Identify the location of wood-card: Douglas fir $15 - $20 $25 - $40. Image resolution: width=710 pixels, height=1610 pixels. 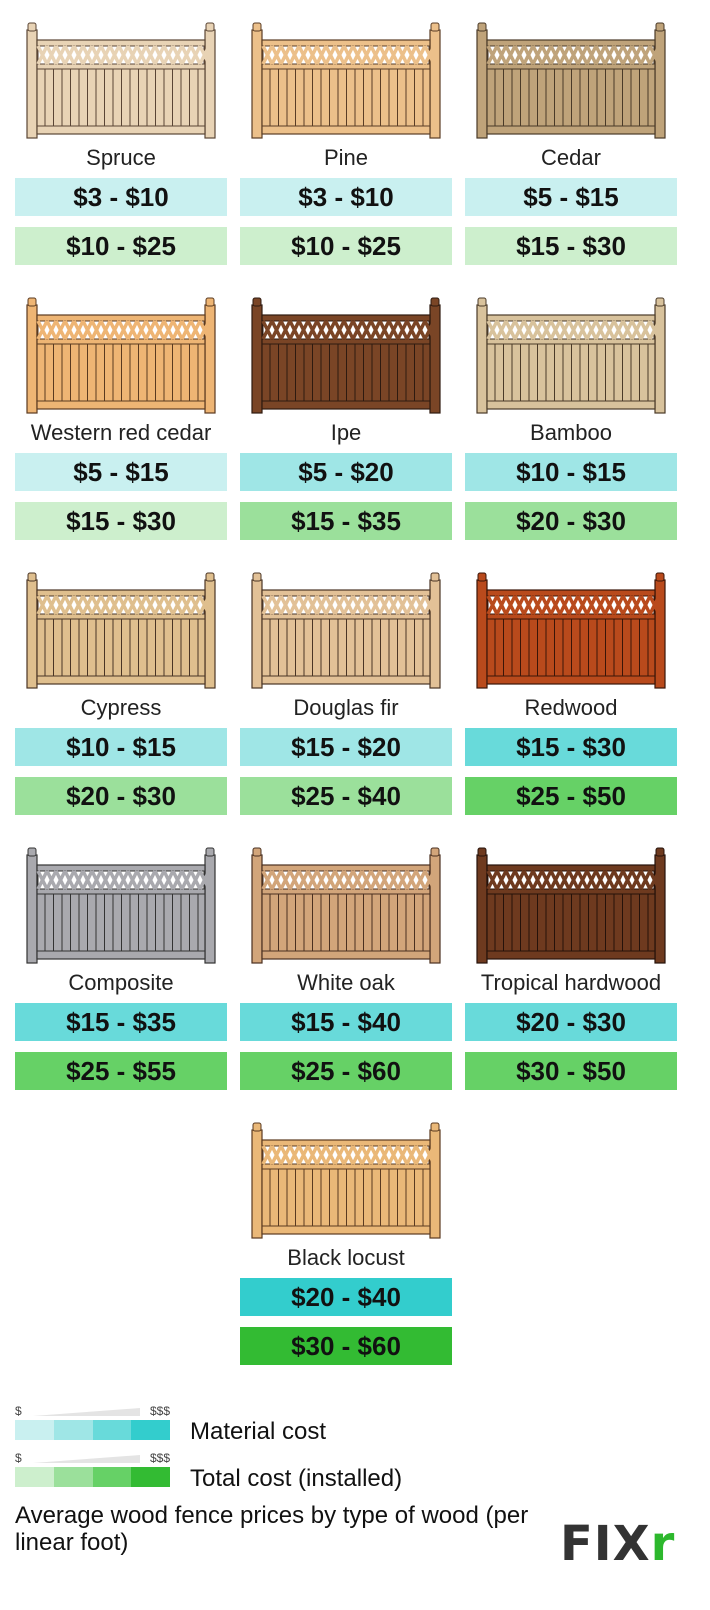
(346, 698).